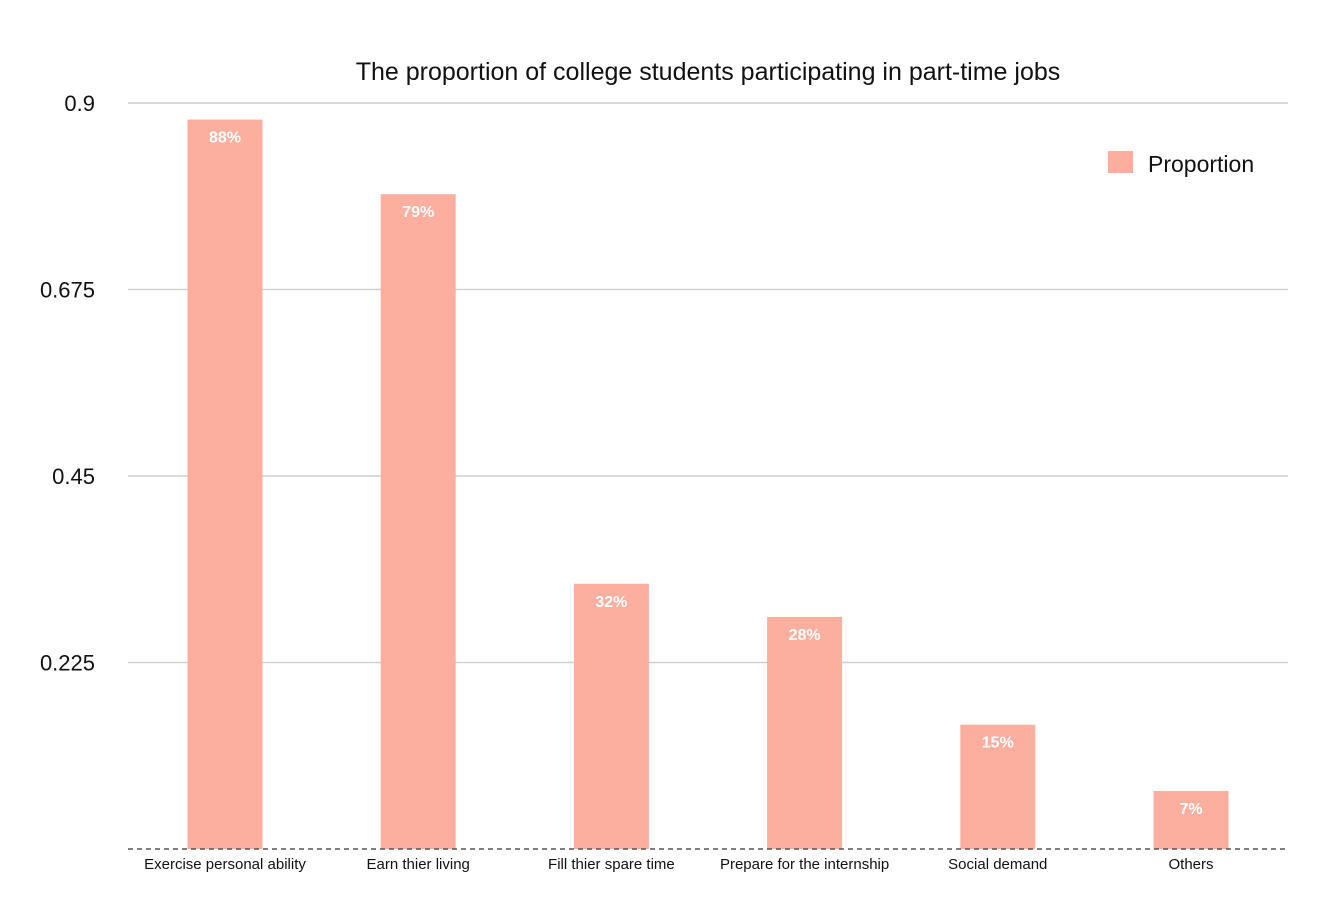 The image size is (1332, 908). What do you see at coordinates (1120, 162) in the screenshot?
I see `legend-swatch` at bounding box center [1120, 162].